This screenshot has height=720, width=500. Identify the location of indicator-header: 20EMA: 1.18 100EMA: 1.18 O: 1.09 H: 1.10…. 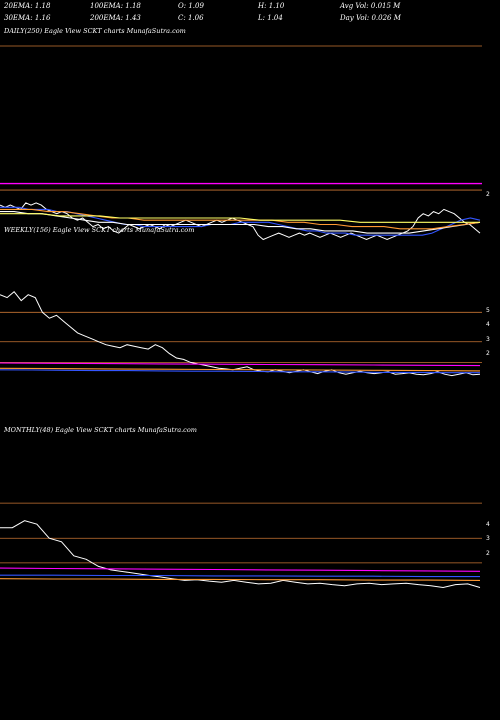
(250, 18).